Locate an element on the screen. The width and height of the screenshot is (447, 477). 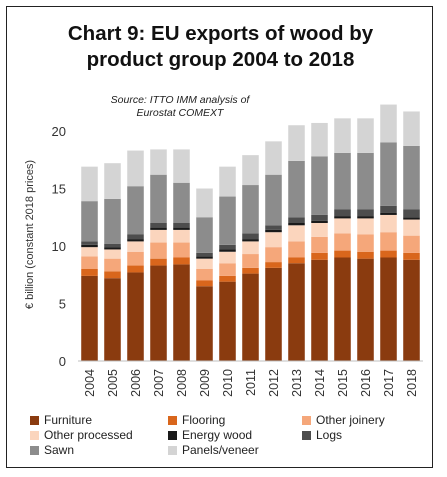
y-tick-label: 0 is located at coordinates (62, 361).